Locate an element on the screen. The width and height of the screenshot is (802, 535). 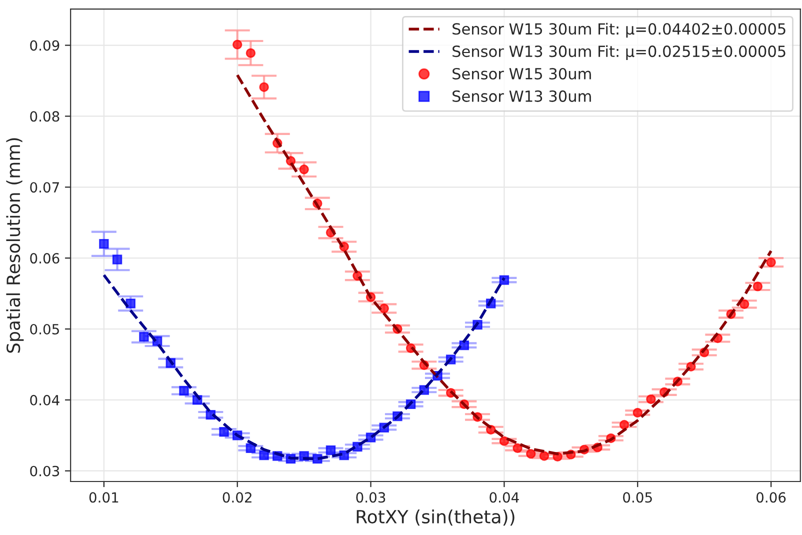
x-tick-label: 0.03 is located at coordinates (371, 497).